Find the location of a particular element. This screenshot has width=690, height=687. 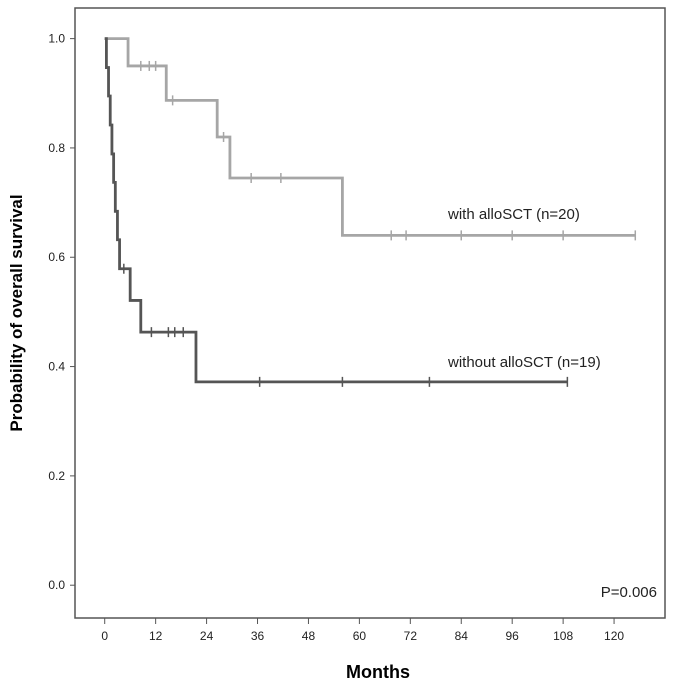

series-label-without-allosct: without alloSCT (n=19) is located at coordinates (524, 362).